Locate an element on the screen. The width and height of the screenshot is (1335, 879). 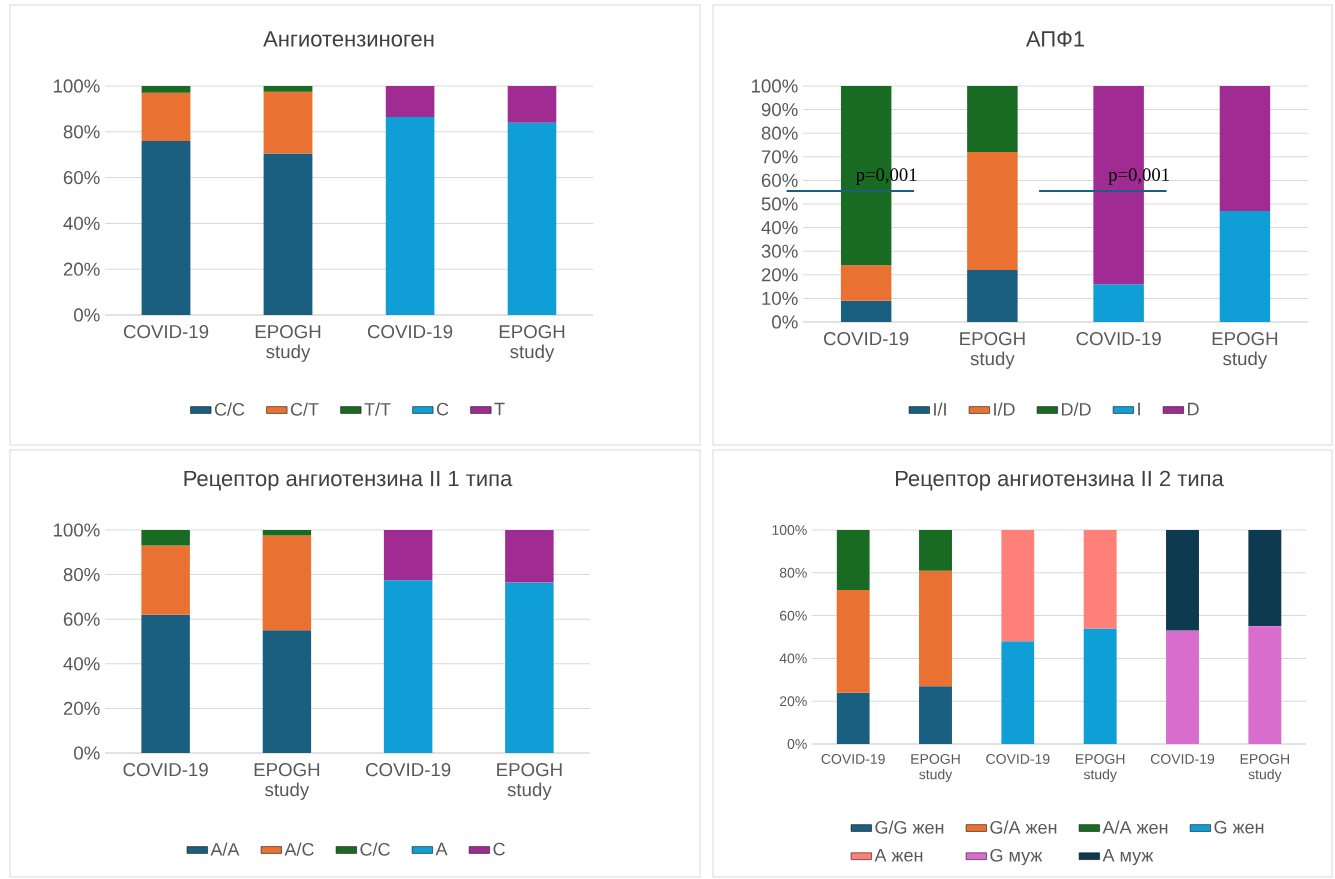
legend-label: I/I is located at coordinates (940, 409).